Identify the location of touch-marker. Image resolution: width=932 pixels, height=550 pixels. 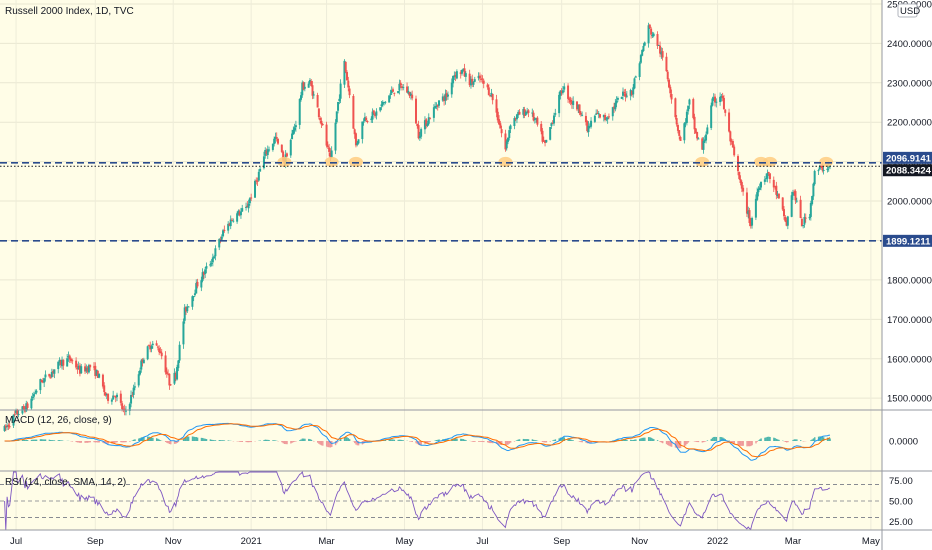
(505, 161).